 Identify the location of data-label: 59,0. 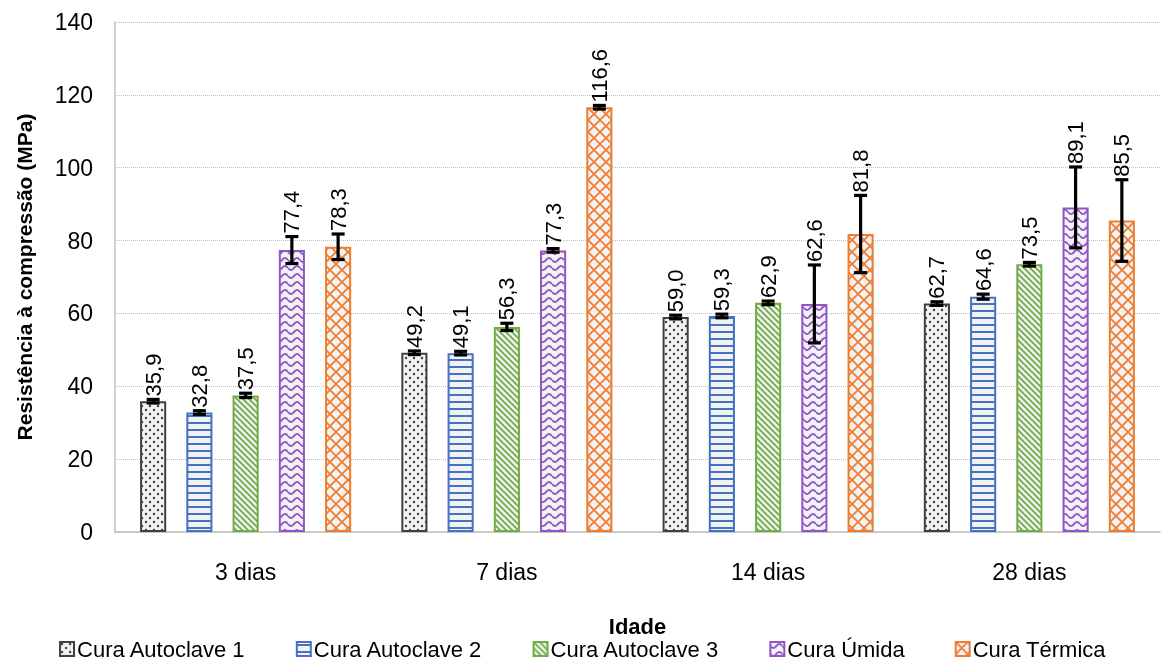
(676, 291).